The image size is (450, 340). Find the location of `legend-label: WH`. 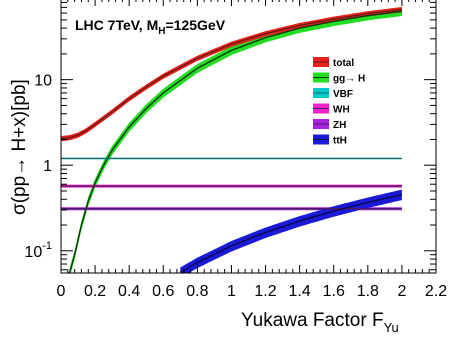

legend-label: WH is located at coordinates (341, 110).